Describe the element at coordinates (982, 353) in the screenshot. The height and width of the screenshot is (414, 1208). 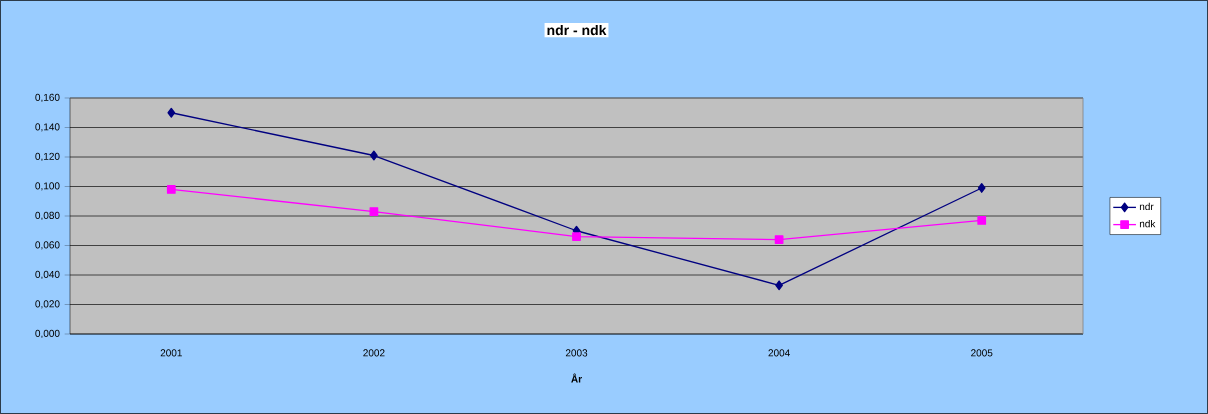
I see `x-tick-label: 2005` at that location.